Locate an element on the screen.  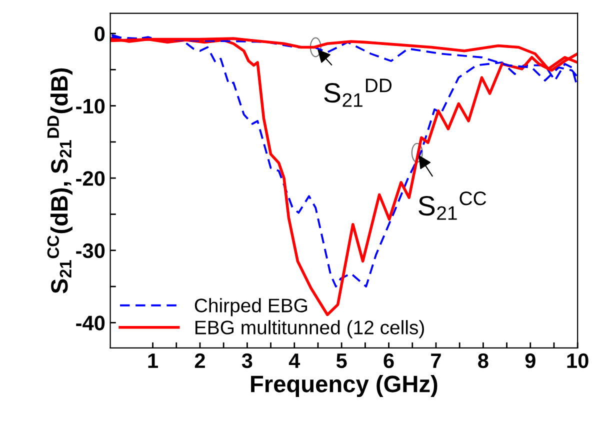
x-tick-label: 1 is located at coordinates (153, 361).